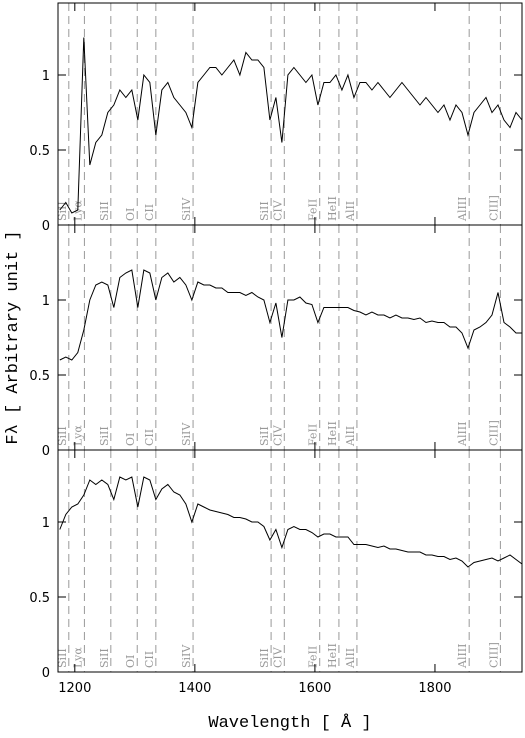 This screenshot has width=525, height=738. Describe the element at coordinates (314, 688) in the screenshot. I see `x-tick-label: 1600` at that location.